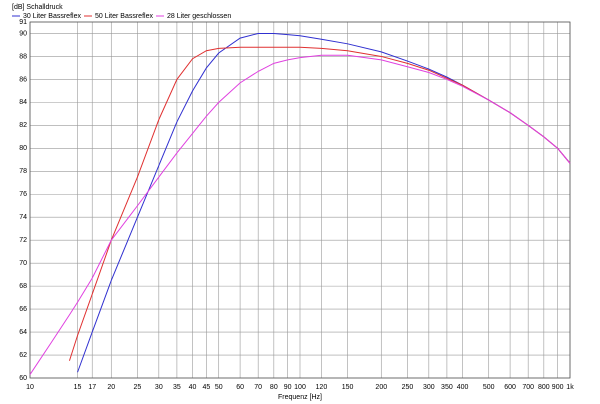  Describe the element at coordinates (30, 387) in the screenshot. I see `x-tick-label: 10` at that location.